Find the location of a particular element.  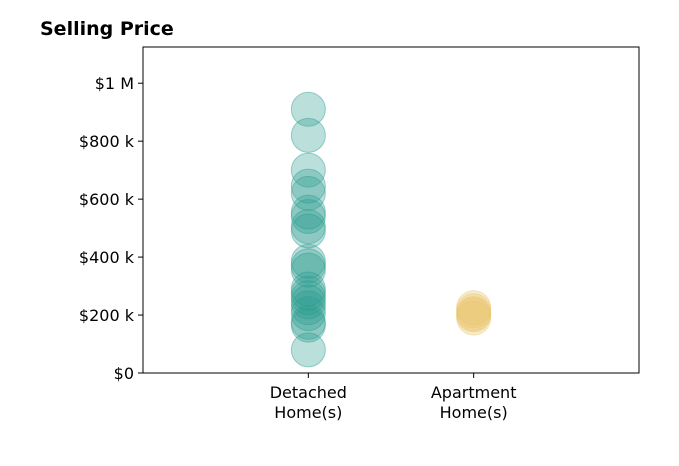

x-axis: Detached Home(s) Apartment Home(s) is located at coordinates (393, 397).